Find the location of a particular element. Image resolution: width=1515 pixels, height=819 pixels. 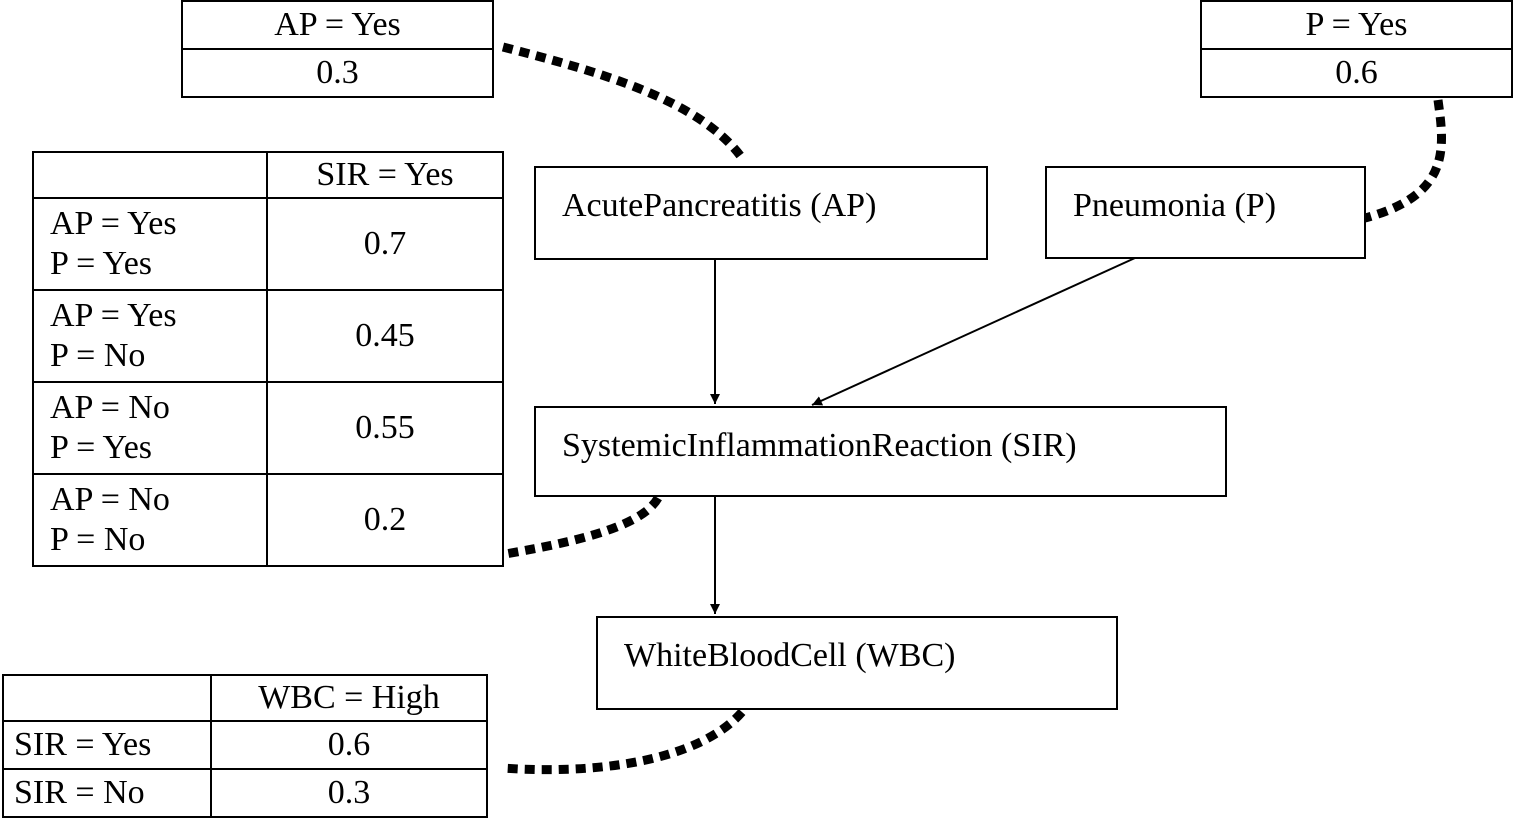

cpt-wbc-header: WBC = High is located at coordinates (349, 698).